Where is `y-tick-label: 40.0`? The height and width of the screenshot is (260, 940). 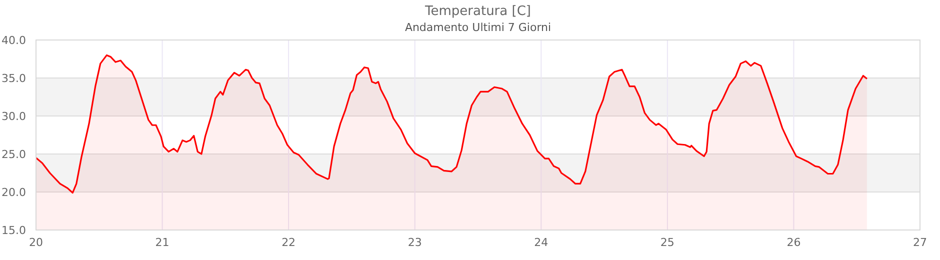
y-tick-label: 40.0 is located at coordinates (14, 40).